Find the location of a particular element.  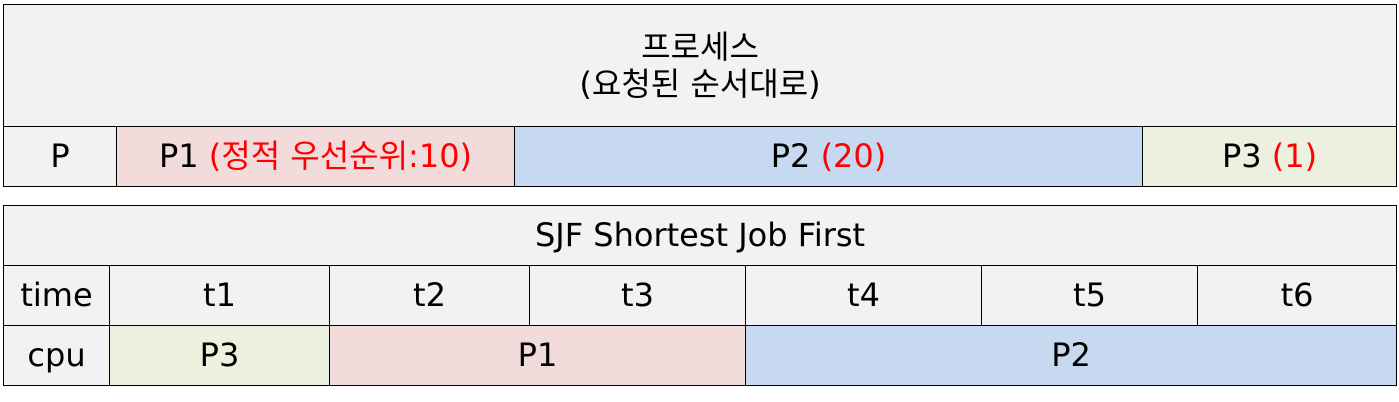

process-cell-p1: P1 (정적 우선순위:10) is located at coordinates (315, 156).